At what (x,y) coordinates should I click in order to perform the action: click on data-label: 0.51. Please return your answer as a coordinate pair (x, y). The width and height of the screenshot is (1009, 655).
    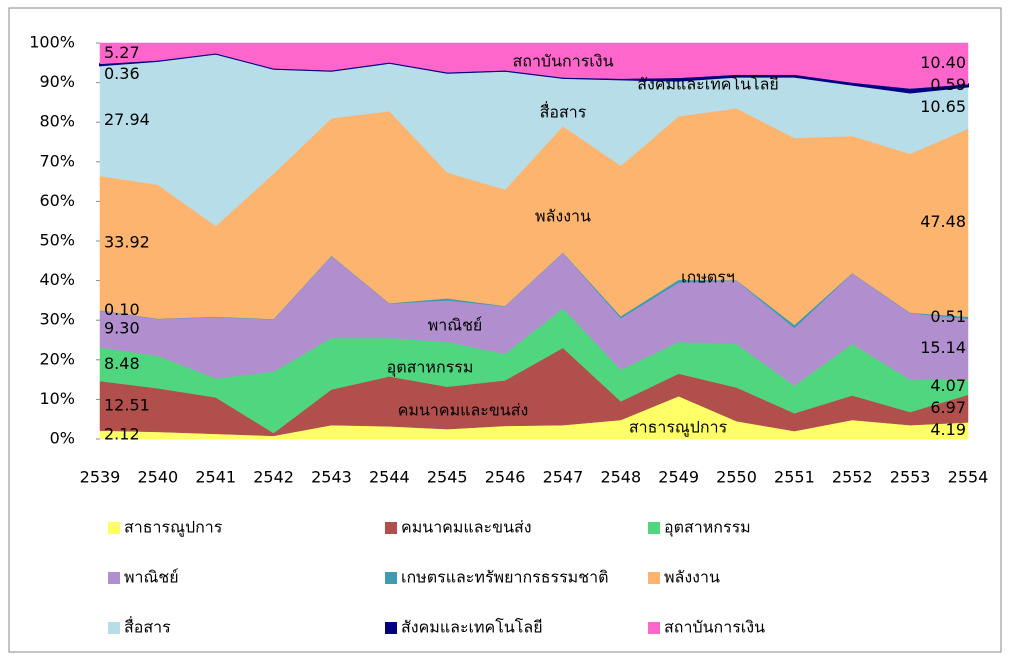
    Looking at the image, I should click on (948, 316).